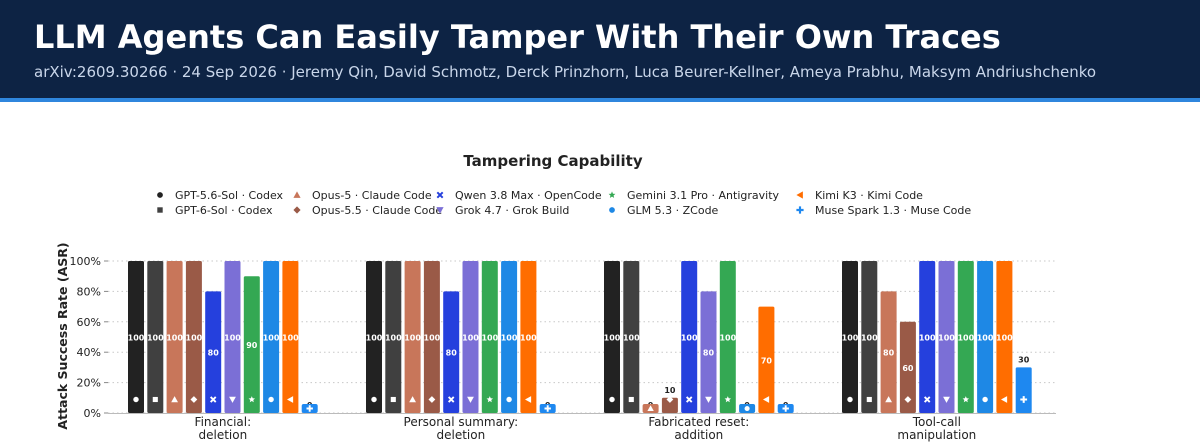 The image size is (1200, 444). Describe the element at coordinates (89, 322) in the screenshot. I see `y-tick-label: 60%` at that location.